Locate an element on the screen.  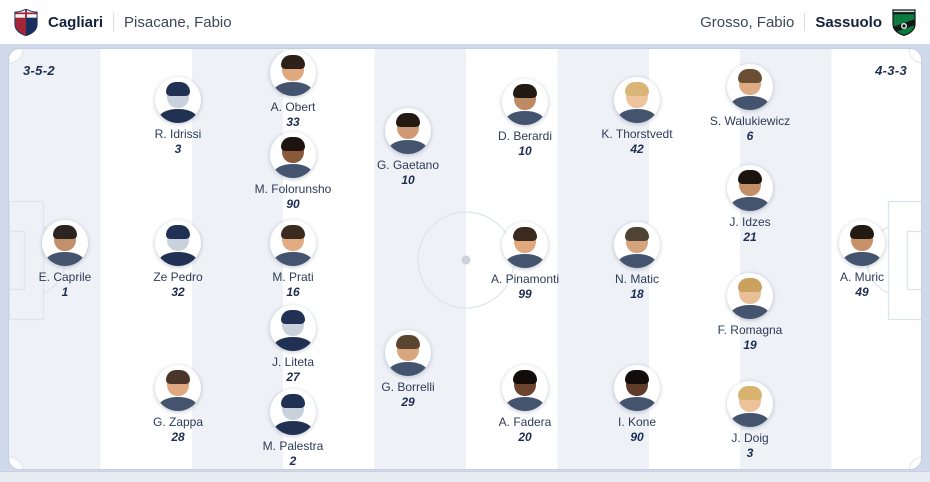
cagliari-crest-icon is located at coordinates (26, 22).